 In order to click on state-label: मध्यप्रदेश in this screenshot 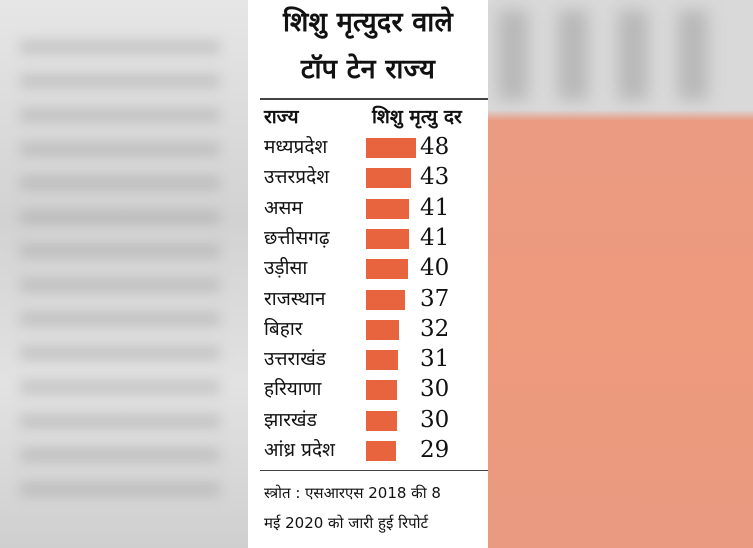, I will do `click(296, 147)`.